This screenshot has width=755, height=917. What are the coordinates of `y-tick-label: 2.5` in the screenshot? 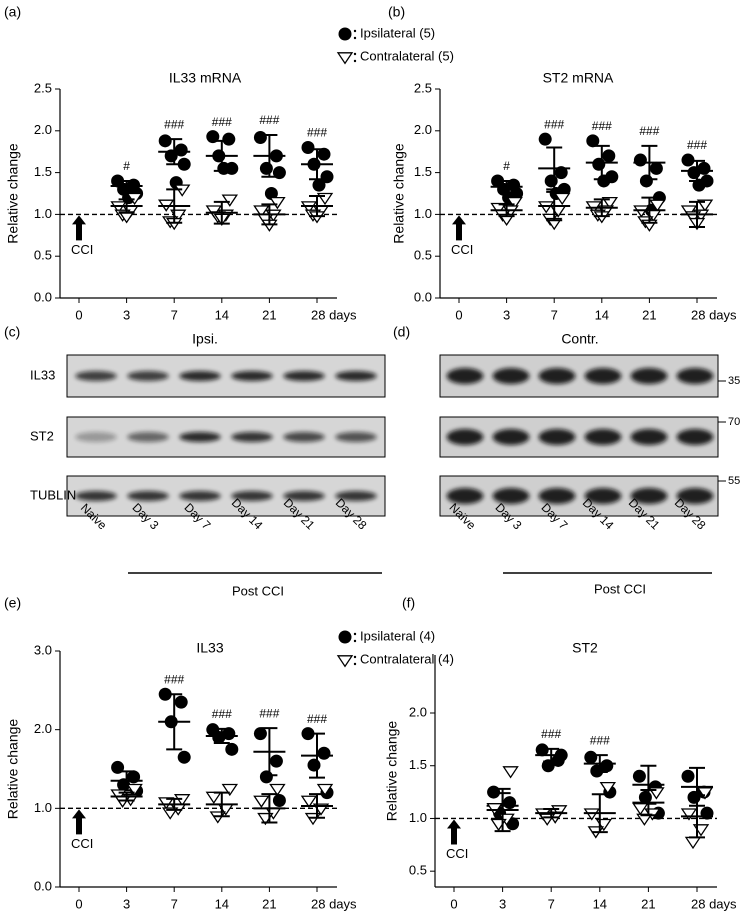 It's located at (43, 87).